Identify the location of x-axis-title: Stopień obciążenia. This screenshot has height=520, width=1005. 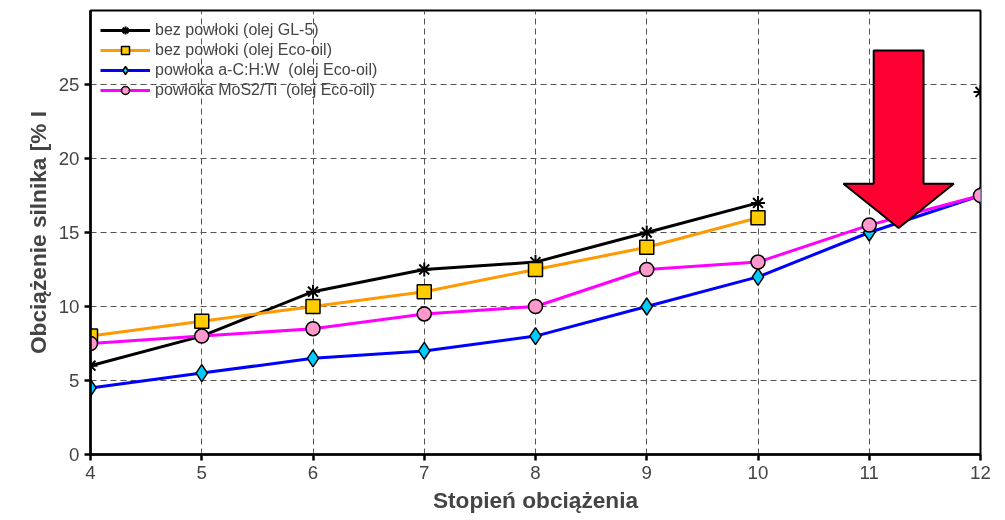
(535, 499).